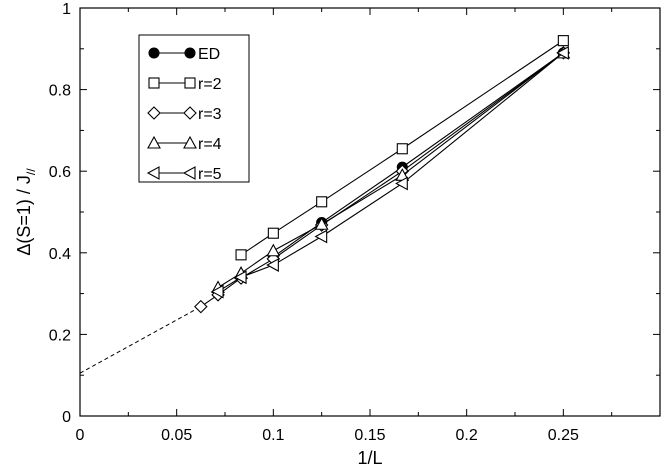 The width and height of the screenshot is (664, 473). I want to click on legend-label-r3: r=3, so click(210, 114).